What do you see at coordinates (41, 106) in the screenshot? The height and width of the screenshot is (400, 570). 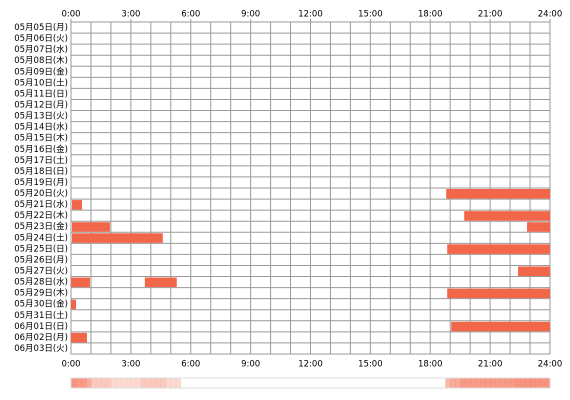 I see `row-label: 05月12日(月)` at bounding box center [41, 106].